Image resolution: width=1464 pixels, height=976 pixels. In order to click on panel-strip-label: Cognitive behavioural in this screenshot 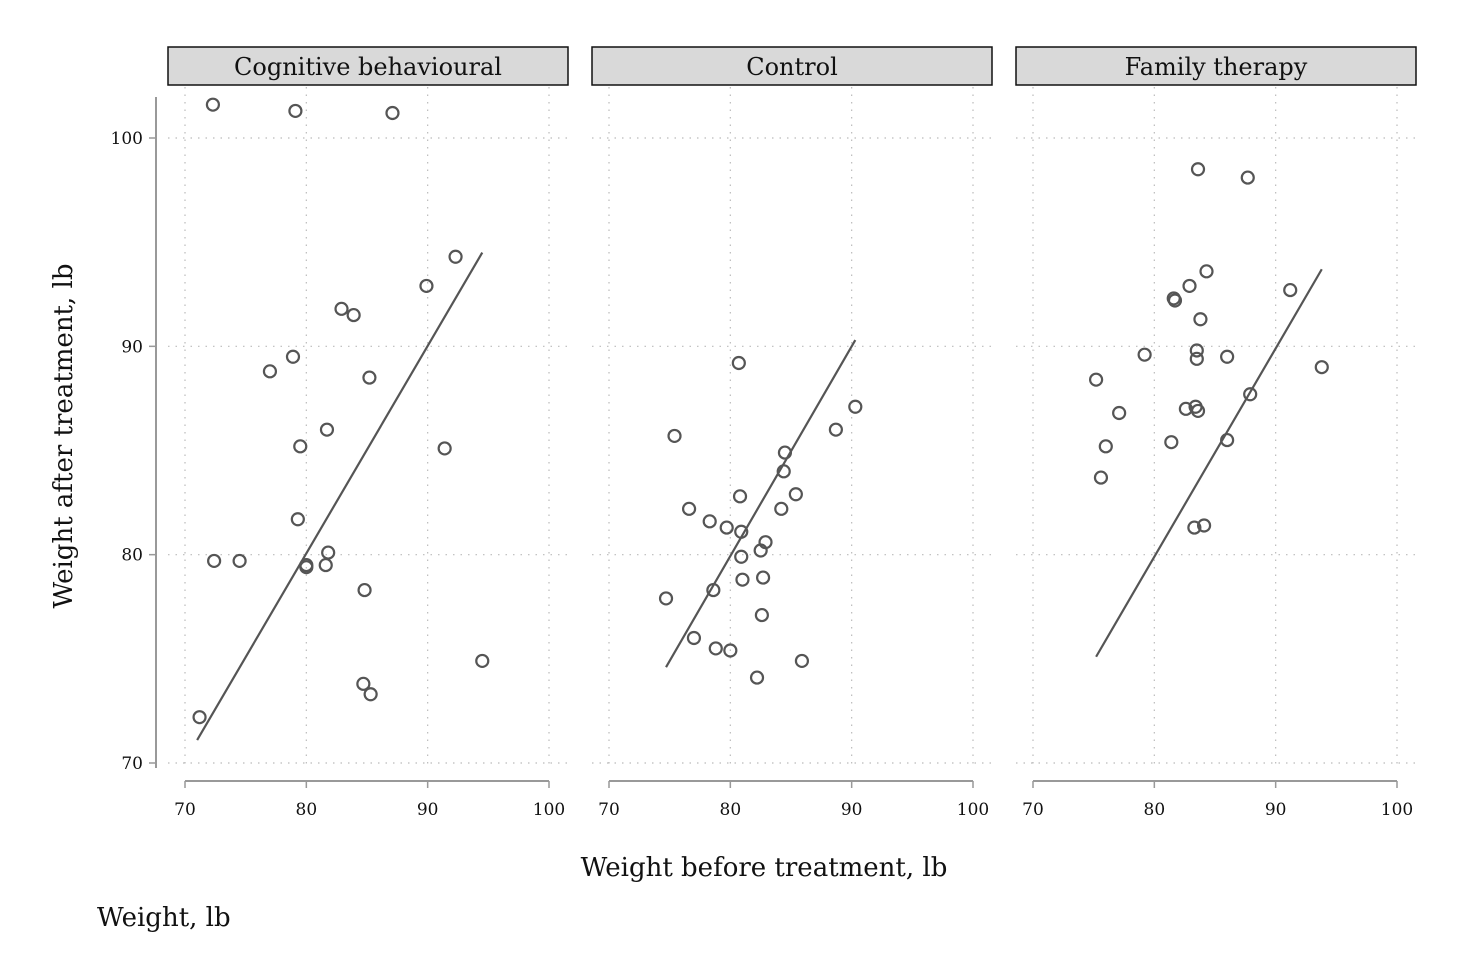, I will do `click(368, 67)`.